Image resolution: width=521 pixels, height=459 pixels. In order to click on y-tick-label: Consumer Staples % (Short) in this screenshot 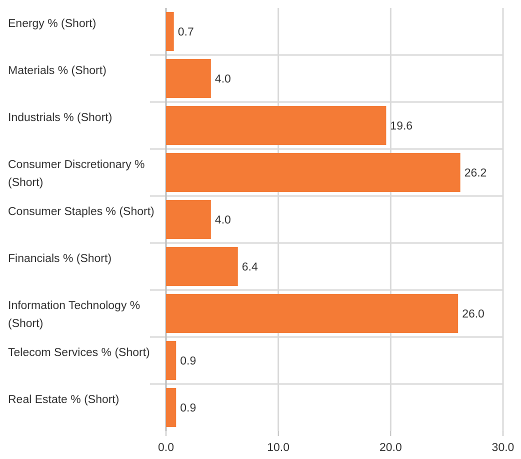, I will do `click(81, 212)`.